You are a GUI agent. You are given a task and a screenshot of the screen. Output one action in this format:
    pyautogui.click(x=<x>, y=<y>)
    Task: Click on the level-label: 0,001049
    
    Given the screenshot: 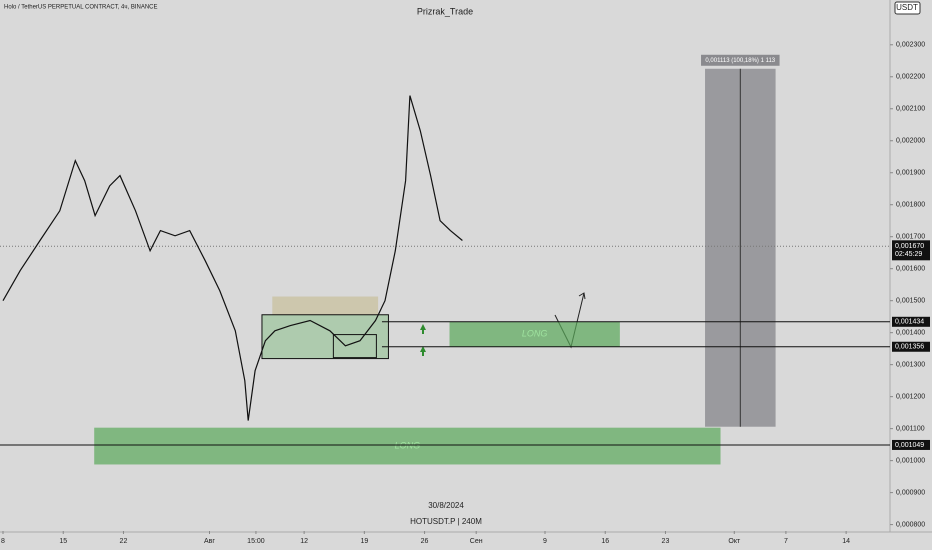 What is the action you would take?
    pyautogui.click(x=909, y=445)
    